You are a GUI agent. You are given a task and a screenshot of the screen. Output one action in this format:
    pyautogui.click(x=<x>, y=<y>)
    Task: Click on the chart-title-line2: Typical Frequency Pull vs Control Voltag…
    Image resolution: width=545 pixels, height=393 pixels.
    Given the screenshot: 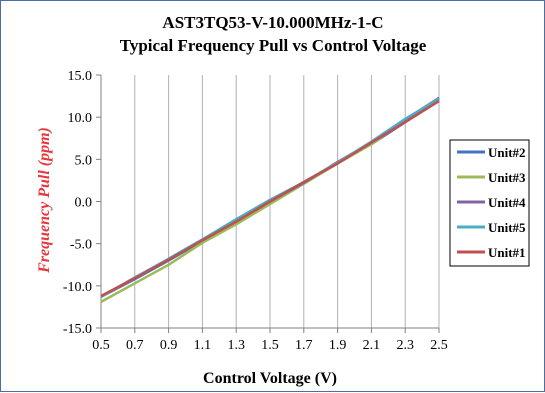 What is the action you would take?
    pyautogui.click(x=273, y=45)
    